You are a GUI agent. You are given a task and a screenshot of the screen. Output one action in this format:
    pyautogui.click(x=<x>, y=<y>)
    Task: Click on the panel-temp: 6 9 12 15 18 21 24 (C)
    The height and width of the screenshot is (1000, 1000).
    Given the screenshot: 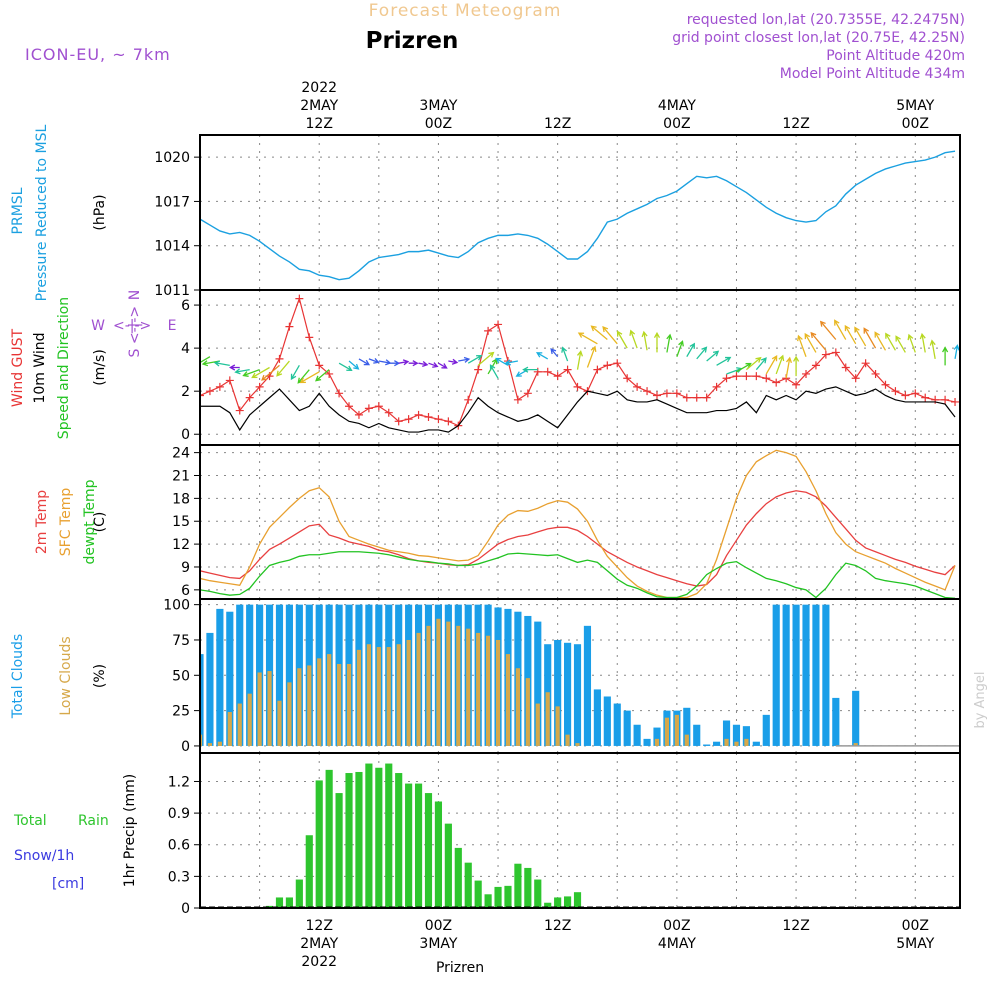 What is the action you would take?
    pyautogui.click(x=526, y=522)
    